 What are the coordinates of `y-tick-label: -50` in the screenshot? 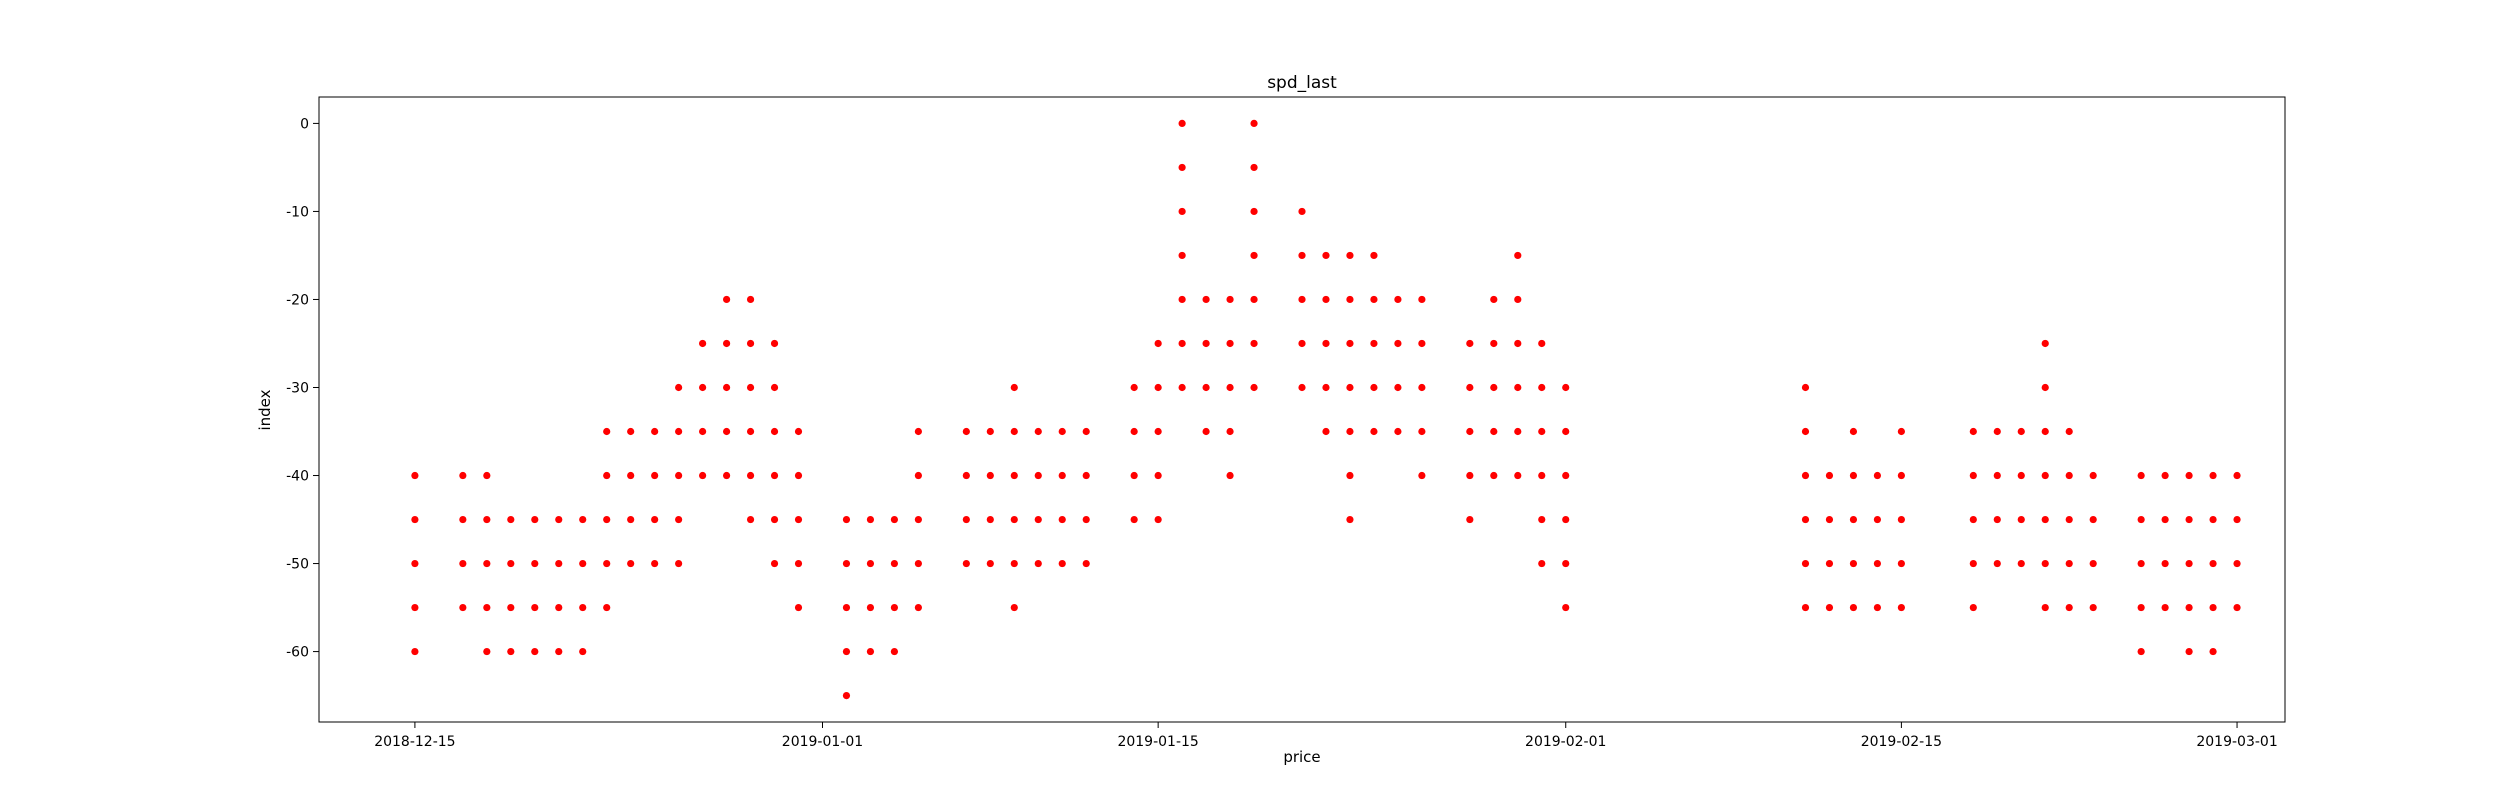 It's located at (297, 565).